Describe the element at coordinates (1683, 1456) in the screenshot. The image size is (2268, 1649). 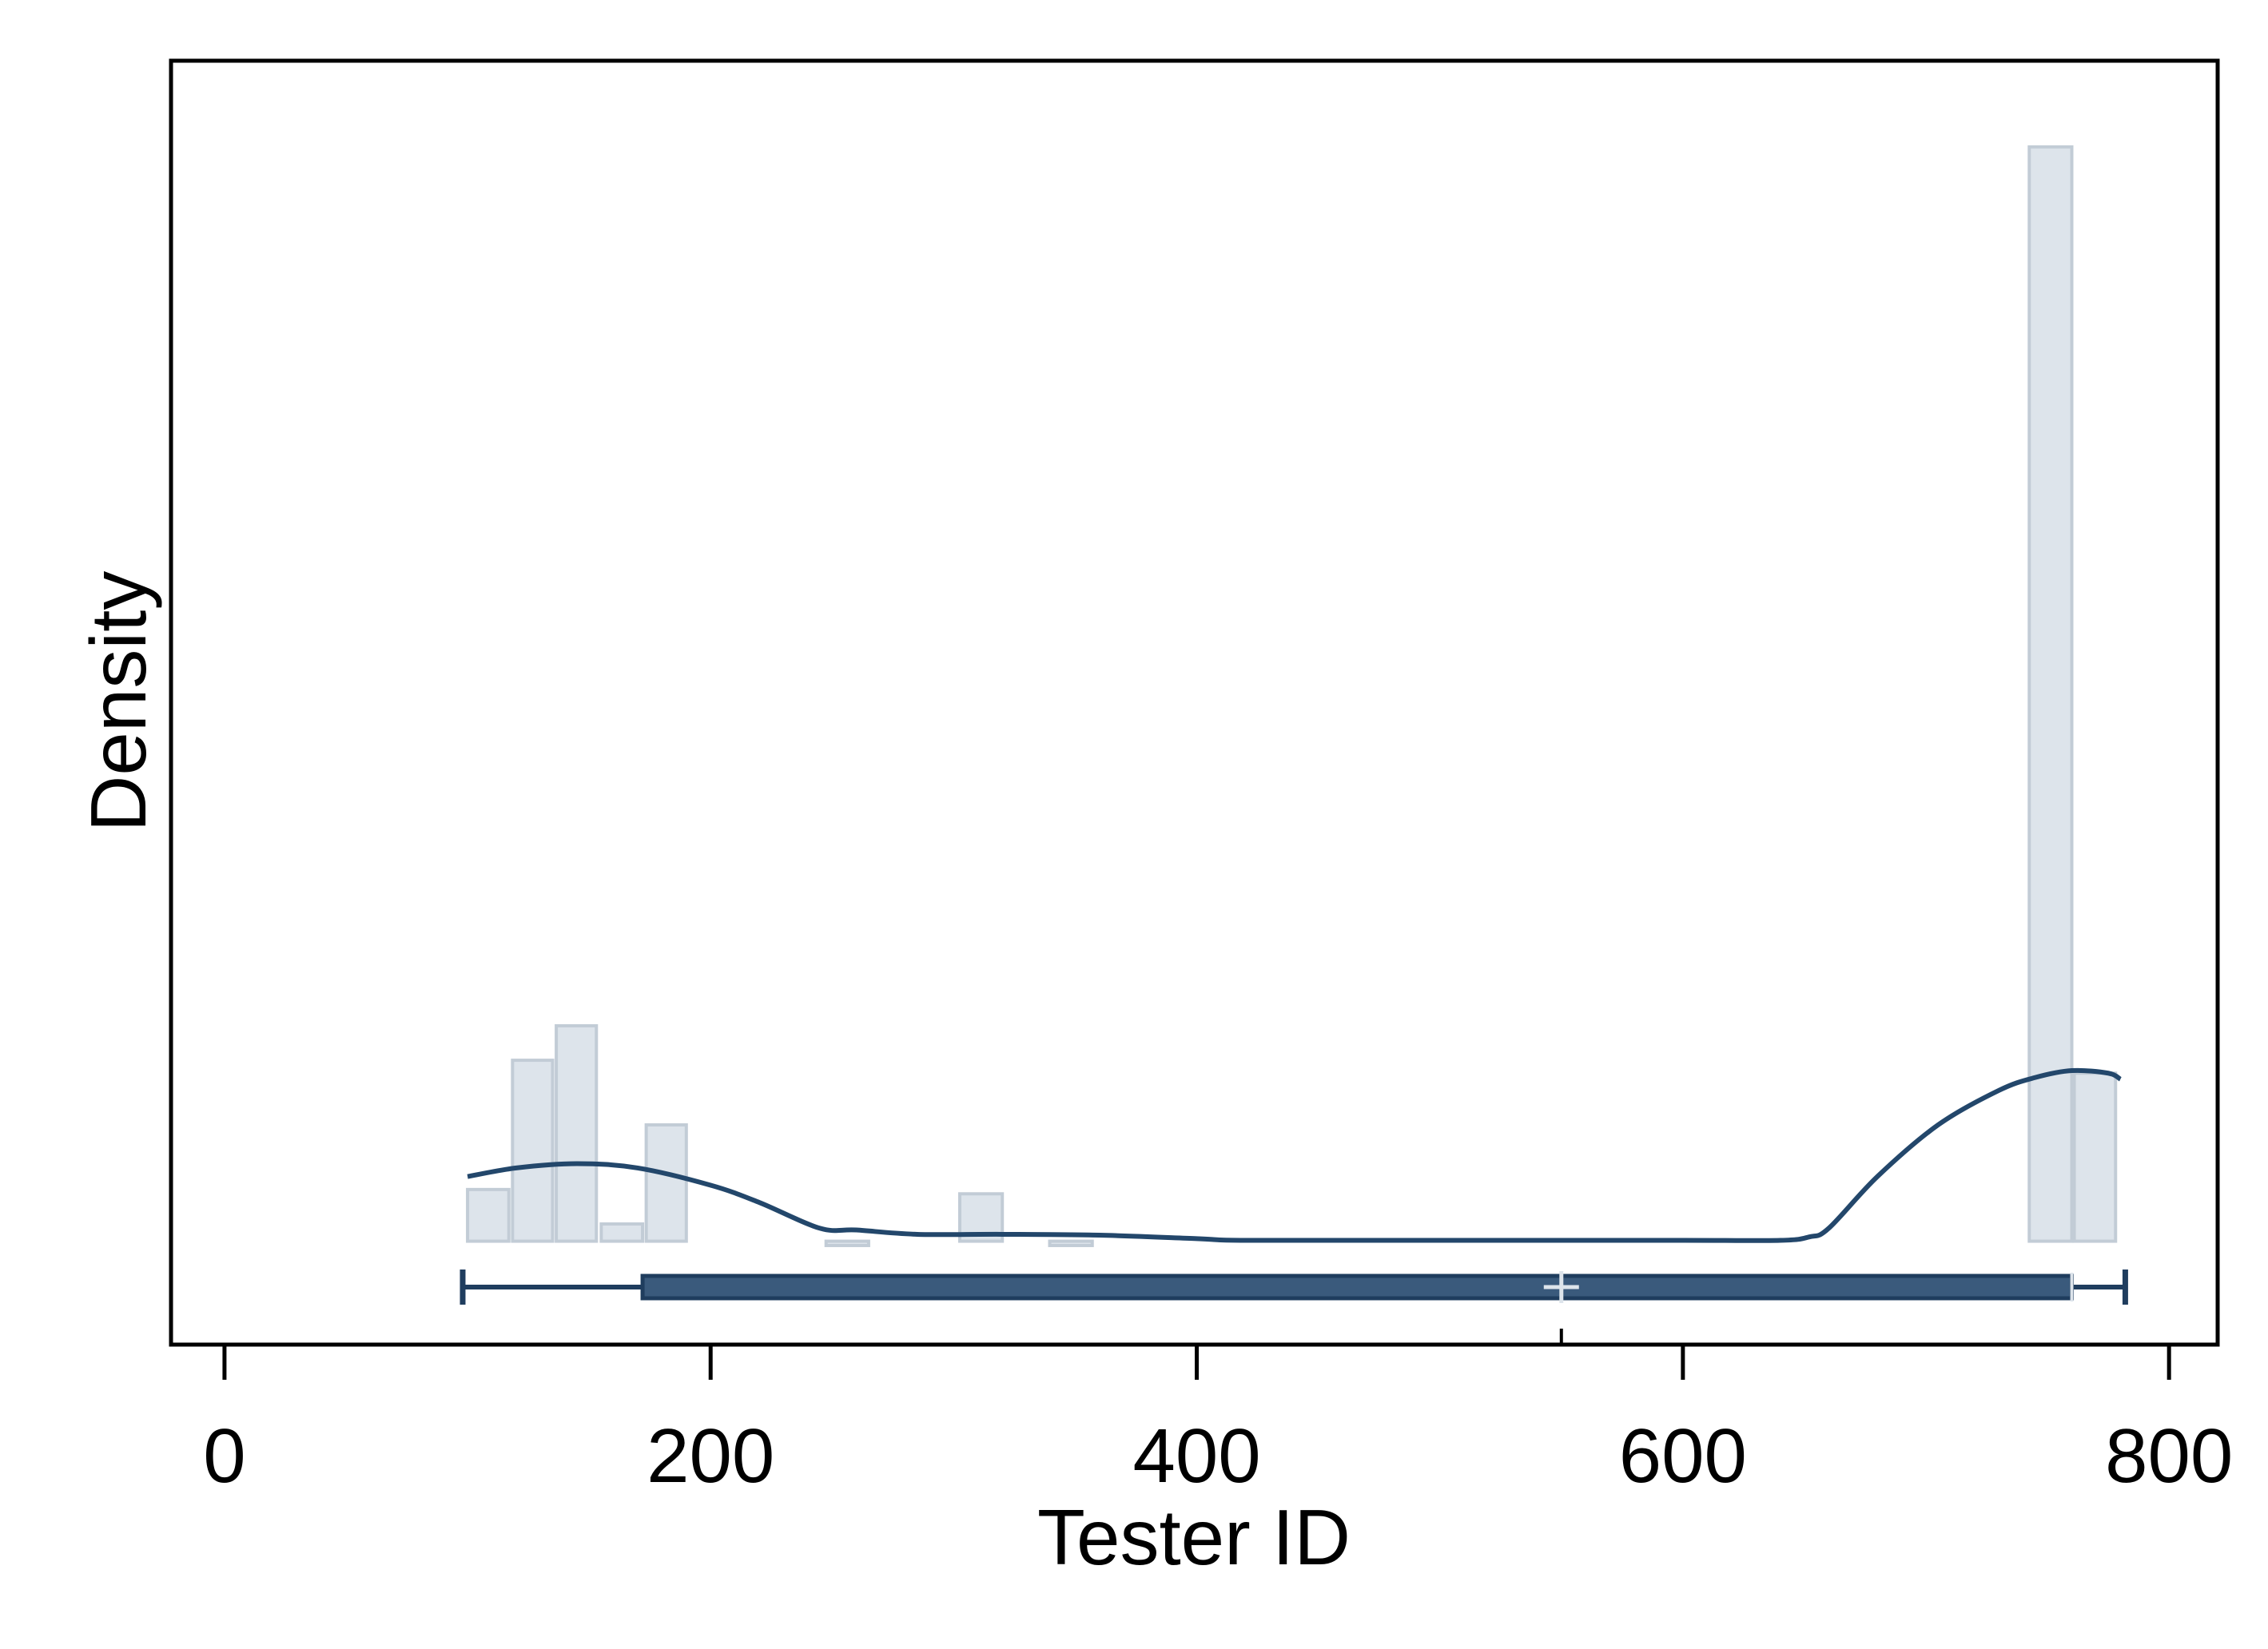
I see `x-tick-label-3: 600` at that location.